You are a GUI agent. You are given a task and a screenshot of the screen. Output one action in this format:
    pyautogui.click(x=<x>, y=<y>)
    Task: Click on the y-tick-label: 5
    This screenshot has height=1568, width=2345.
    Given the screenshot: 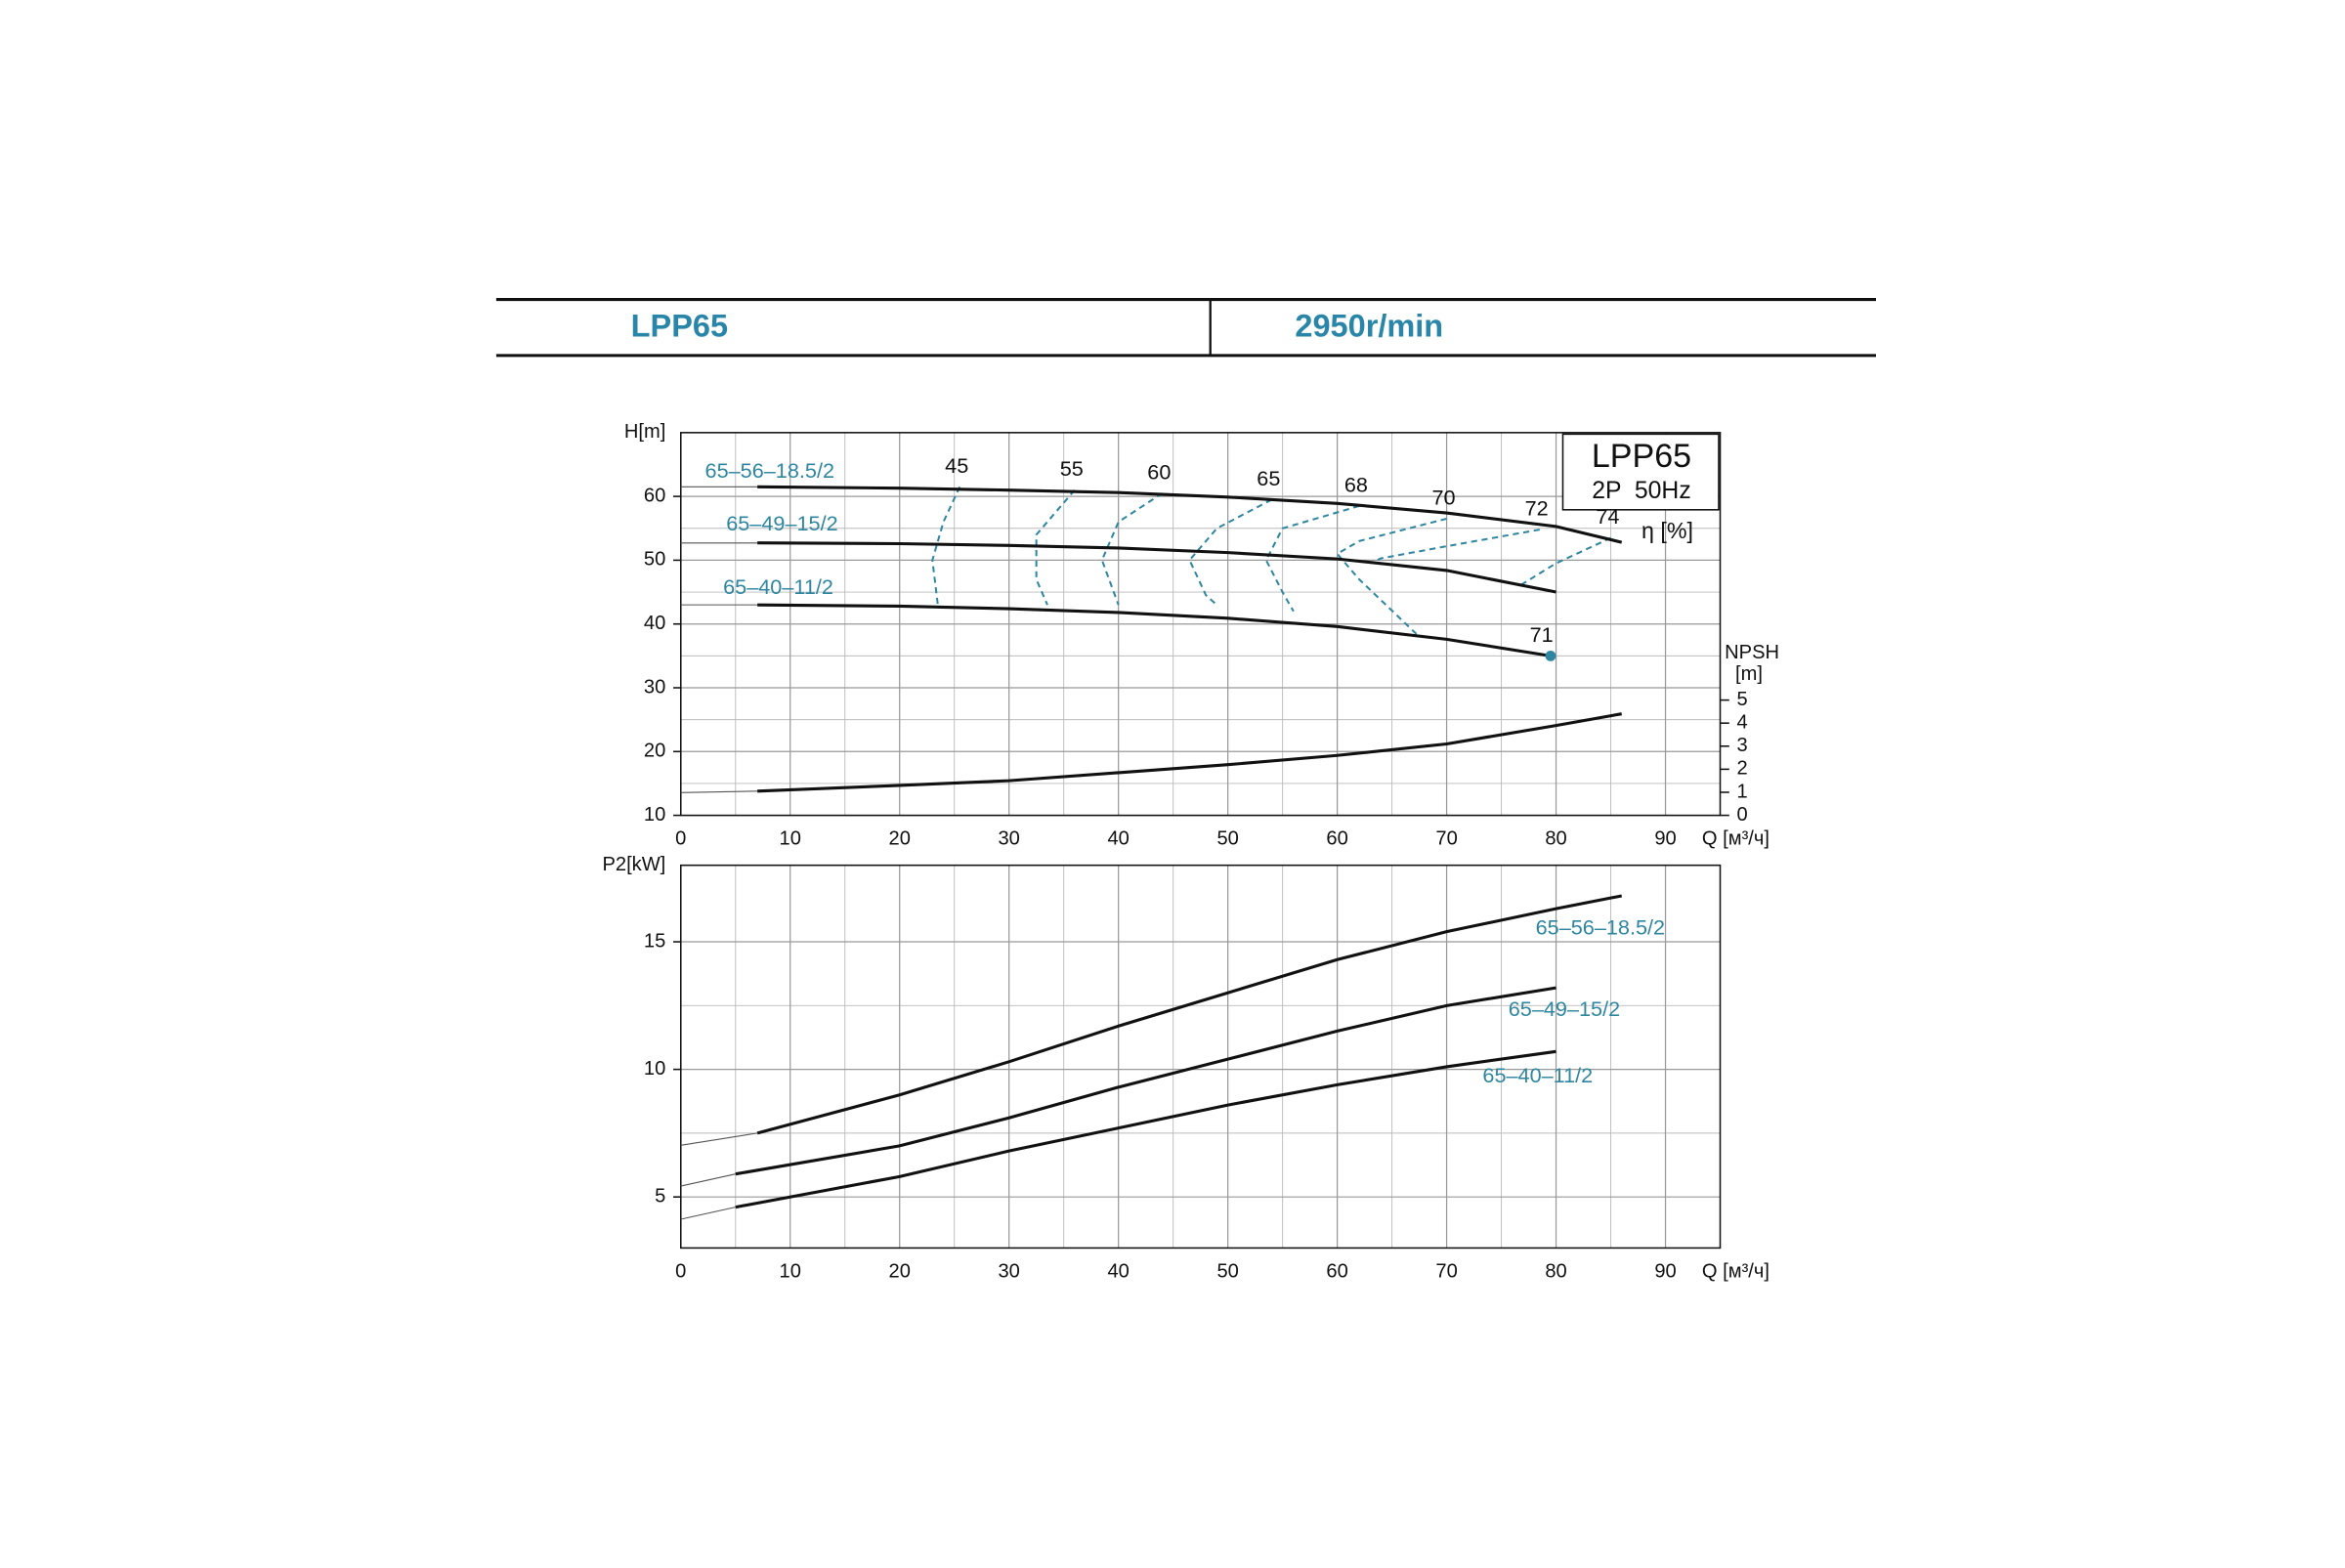 What is the action you would take?
    pyautogui.click(x=660, y=1197)
    